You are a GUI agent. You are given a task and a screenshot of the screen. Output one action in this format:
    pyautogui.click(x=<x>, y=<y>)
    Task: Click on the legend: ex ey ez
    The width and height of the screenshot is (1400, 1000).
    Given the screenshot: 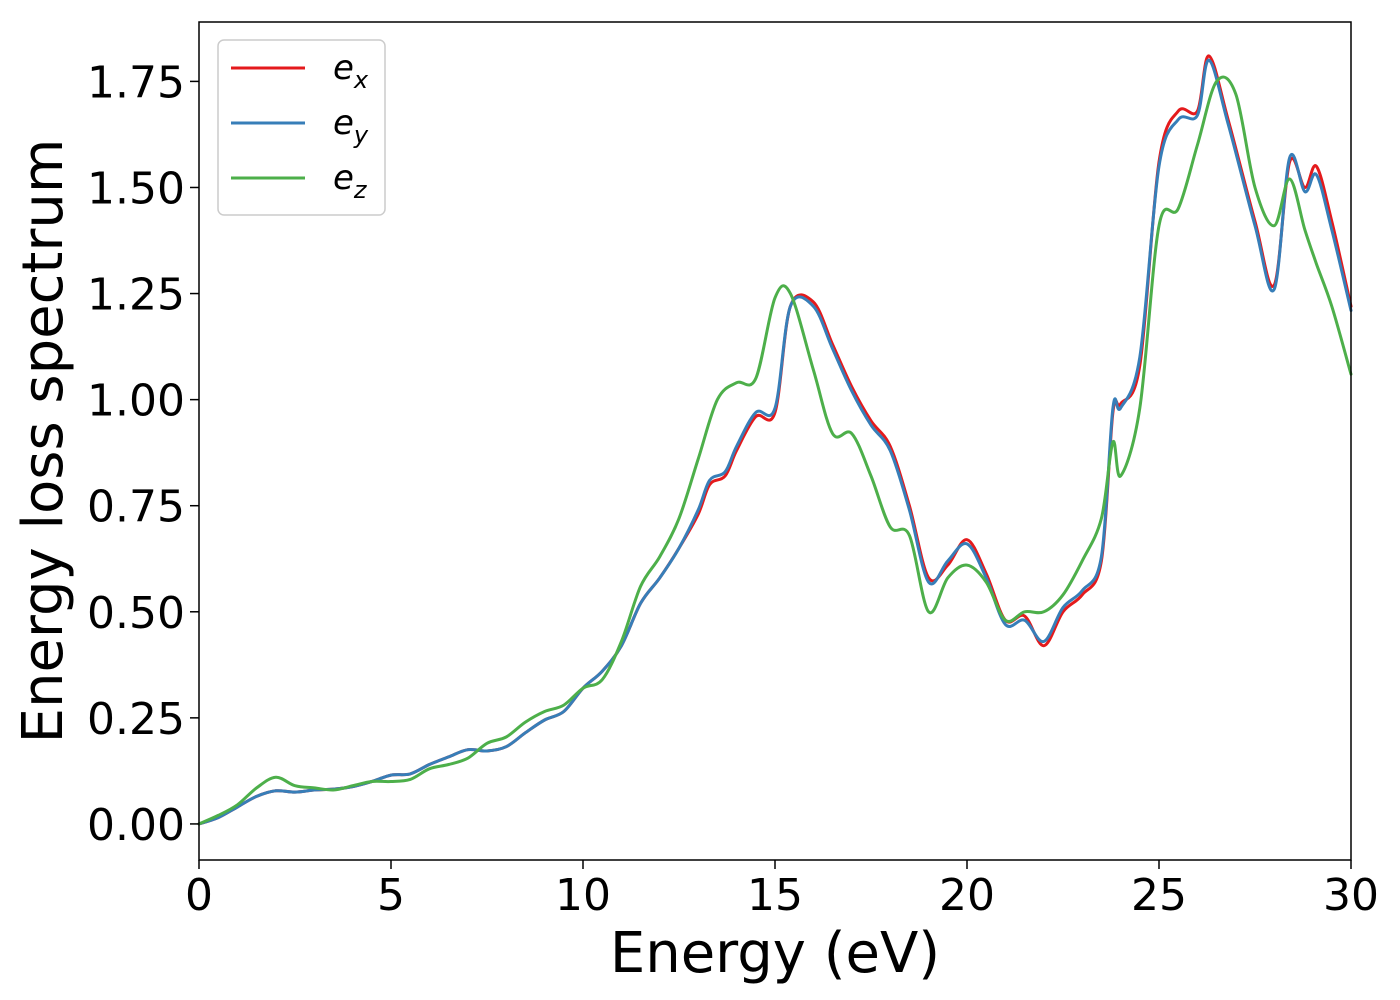 What is the action you would take?
    pyautogui.click(x=301, y=127)
    